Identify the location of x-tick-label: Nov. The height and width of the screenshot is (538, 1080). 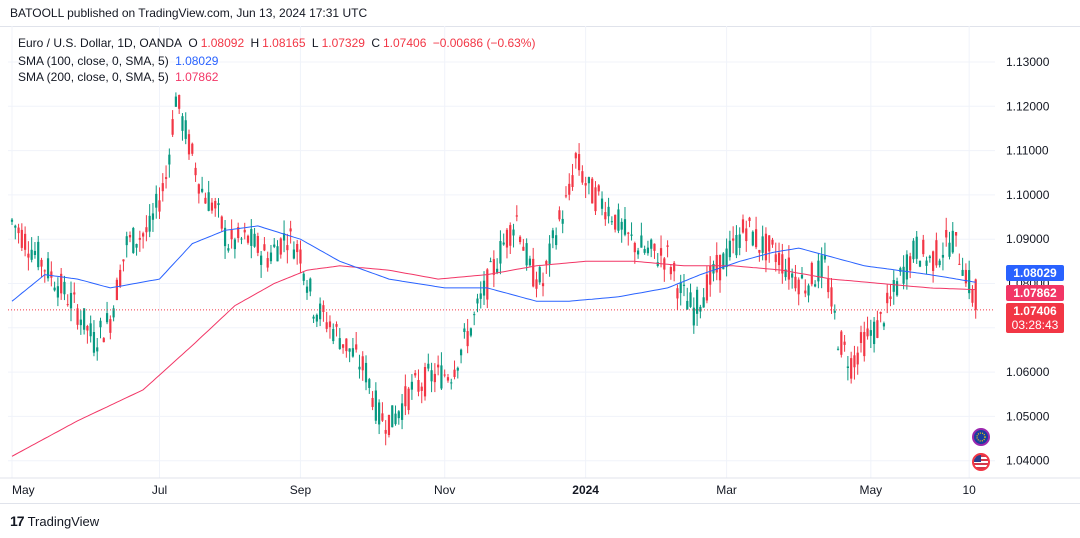
(444, 490).